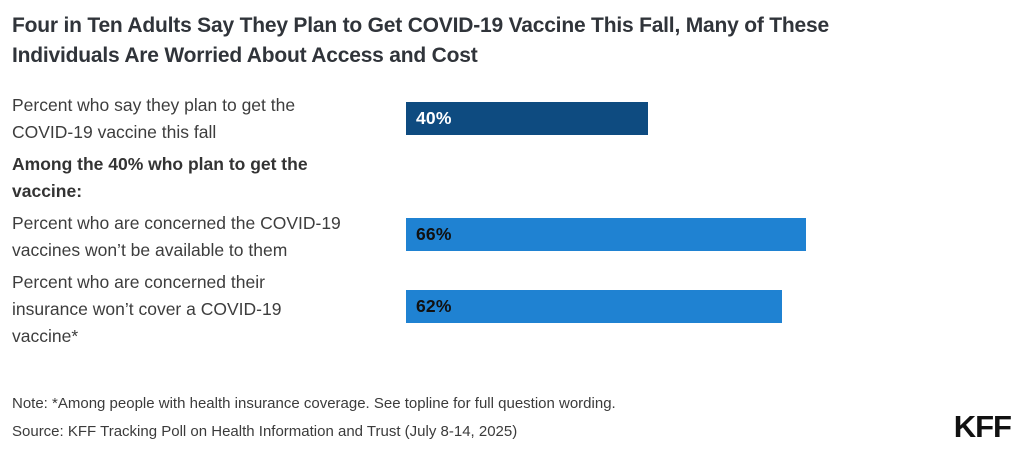 This screenshot has width=1024, height=454. Describe the element at coordinates (606, 234) in the screenshot. I see `bar-vaccine-availability-concern: 66%` at that location.